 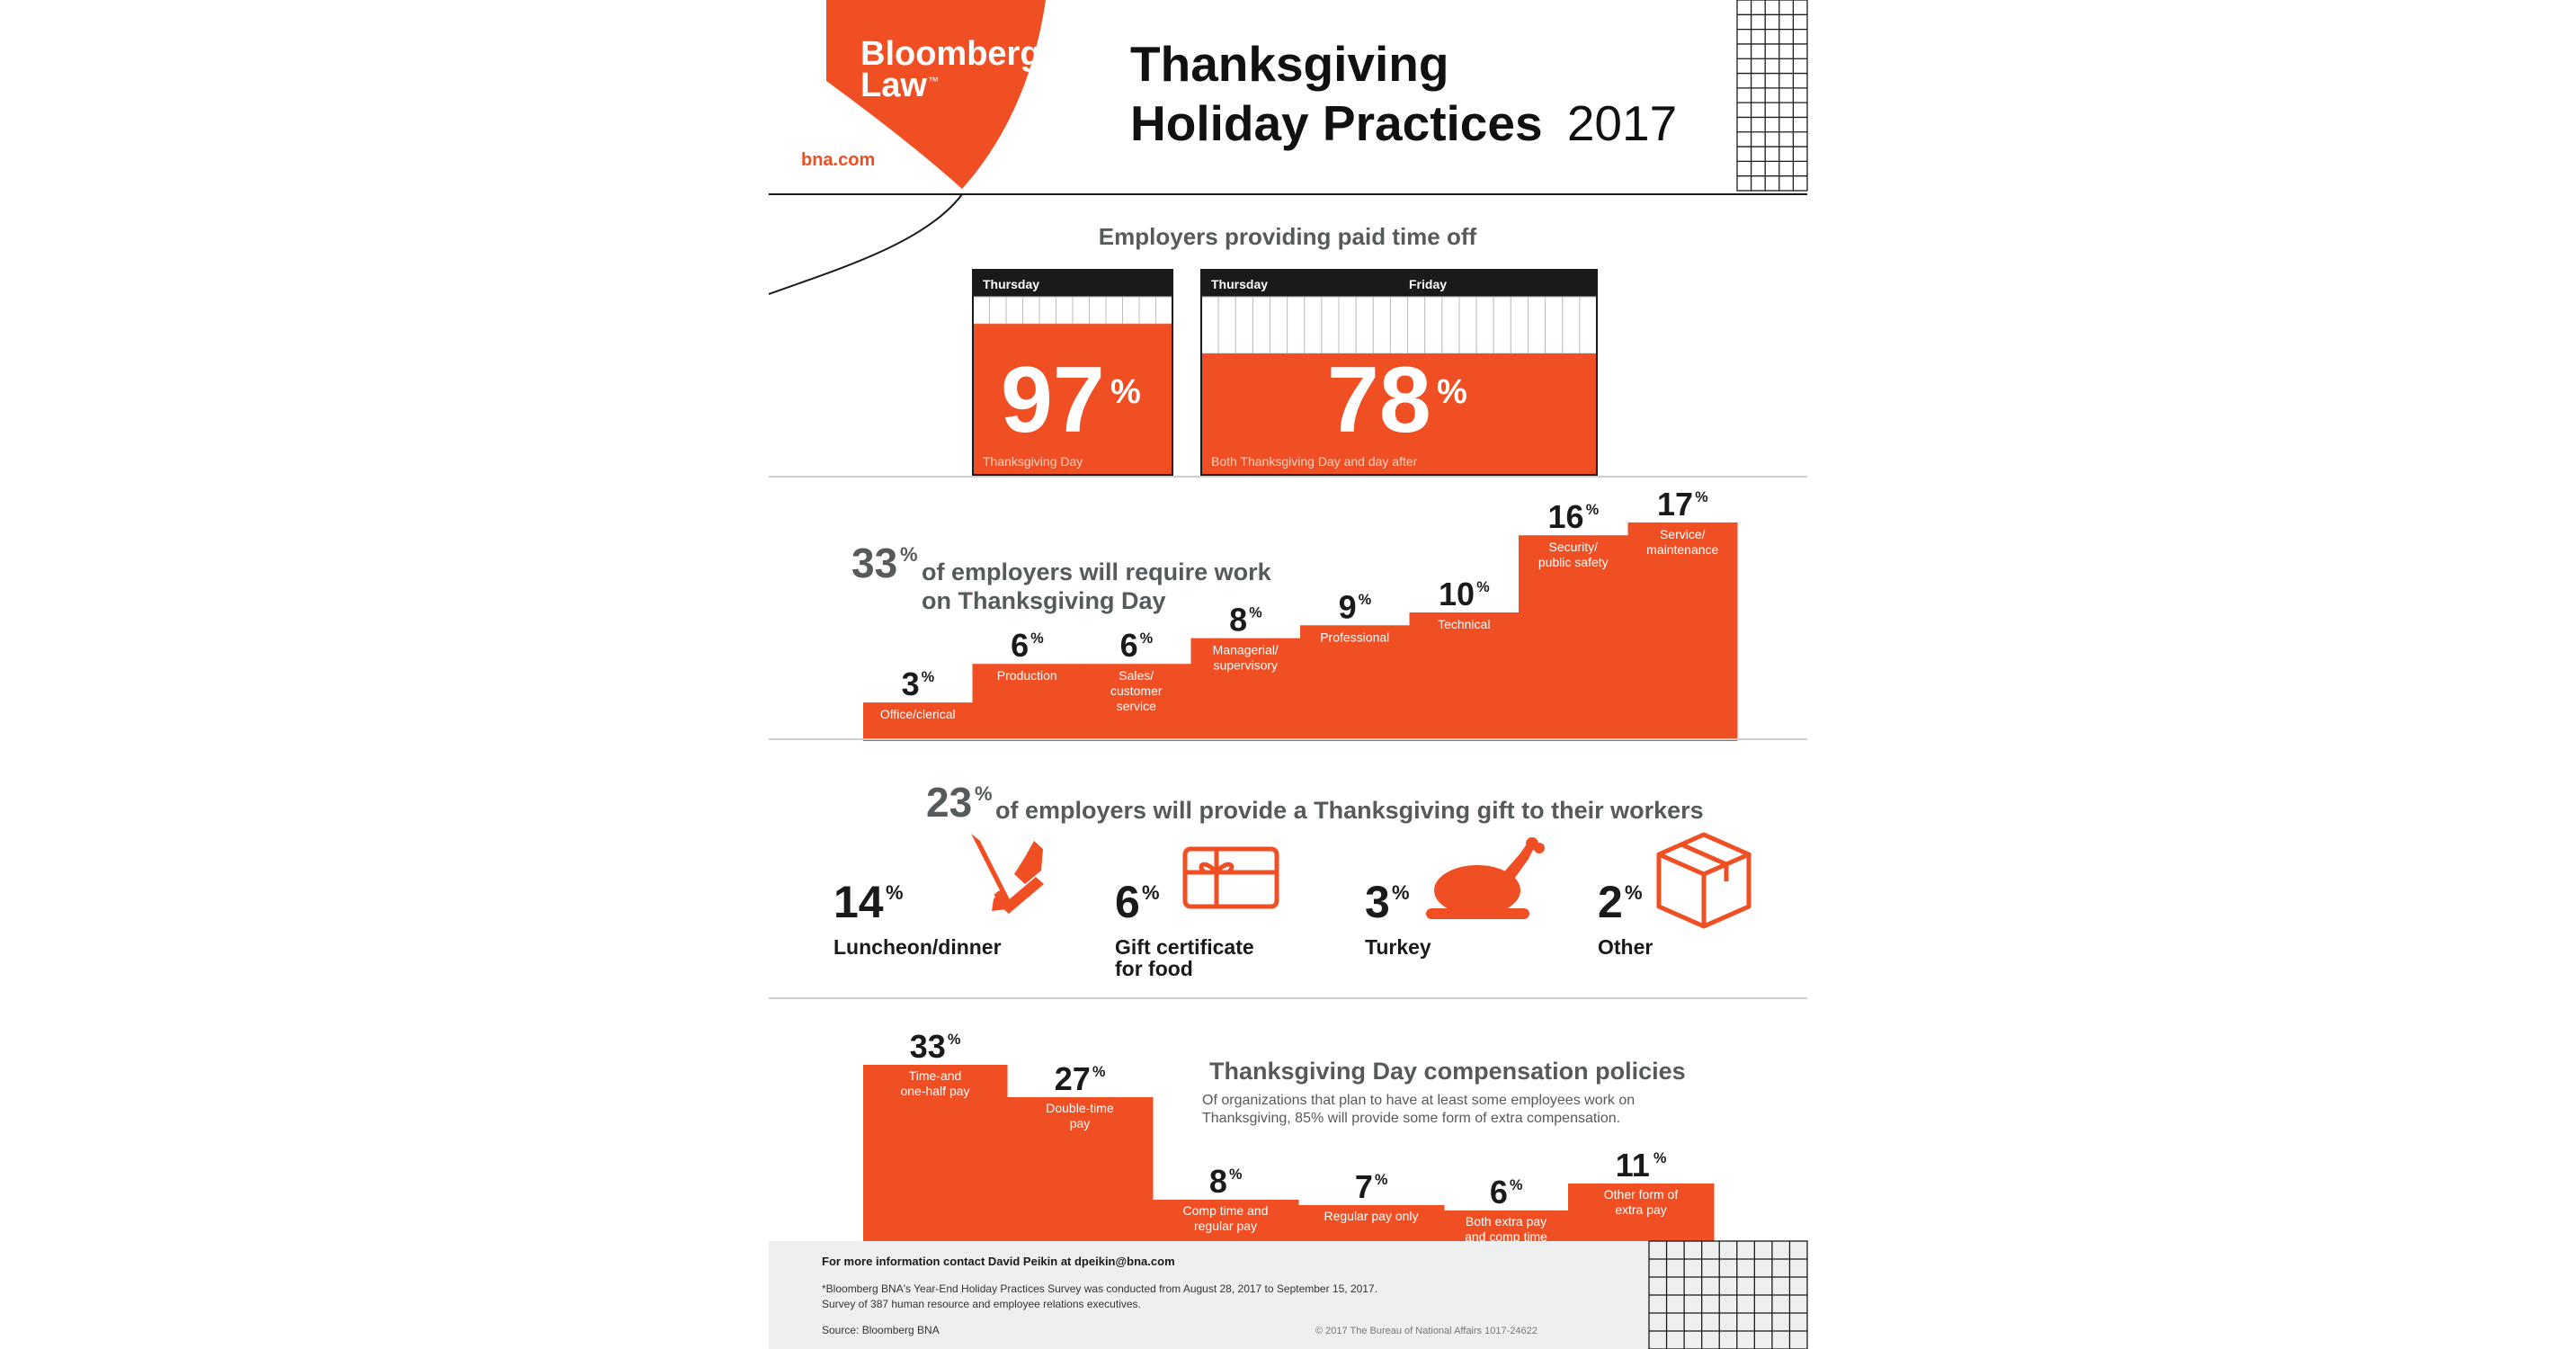 What do you see at coordinates (1486, 878) in the screenshot?
I see `turkey-icon` at bounding box center [1486, 878].